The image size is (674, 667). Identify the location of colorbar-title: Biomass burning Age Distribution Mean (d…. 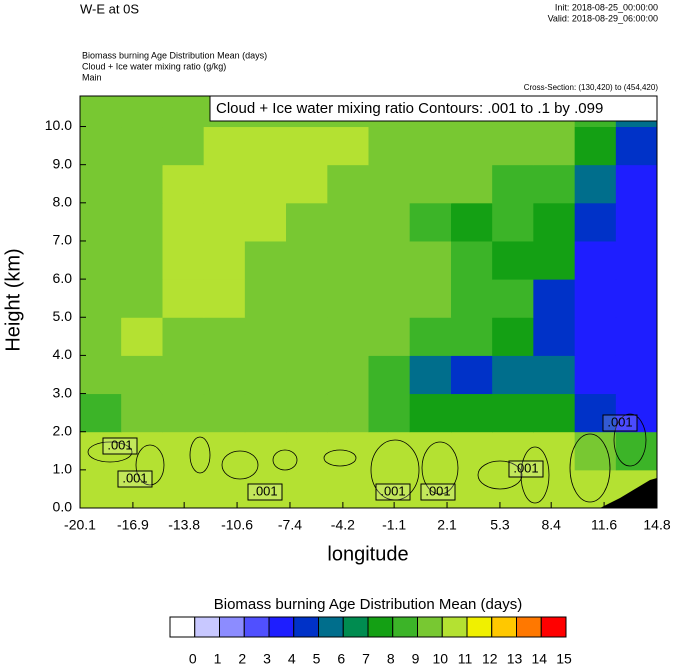
(368, 604).